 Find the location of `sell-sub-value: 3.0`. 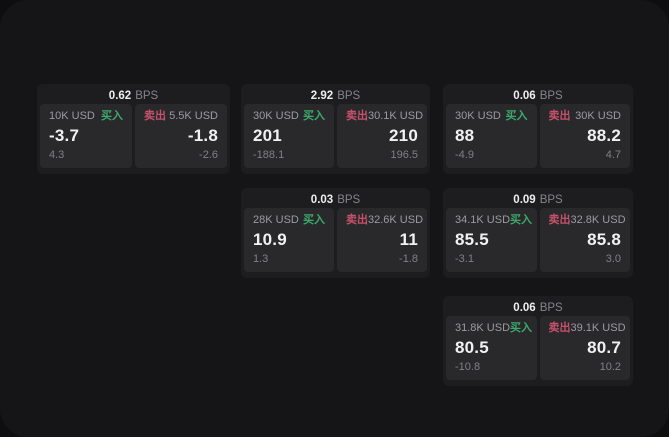

sell-sub-value: 3.0 is located at coordinates (613, 259).